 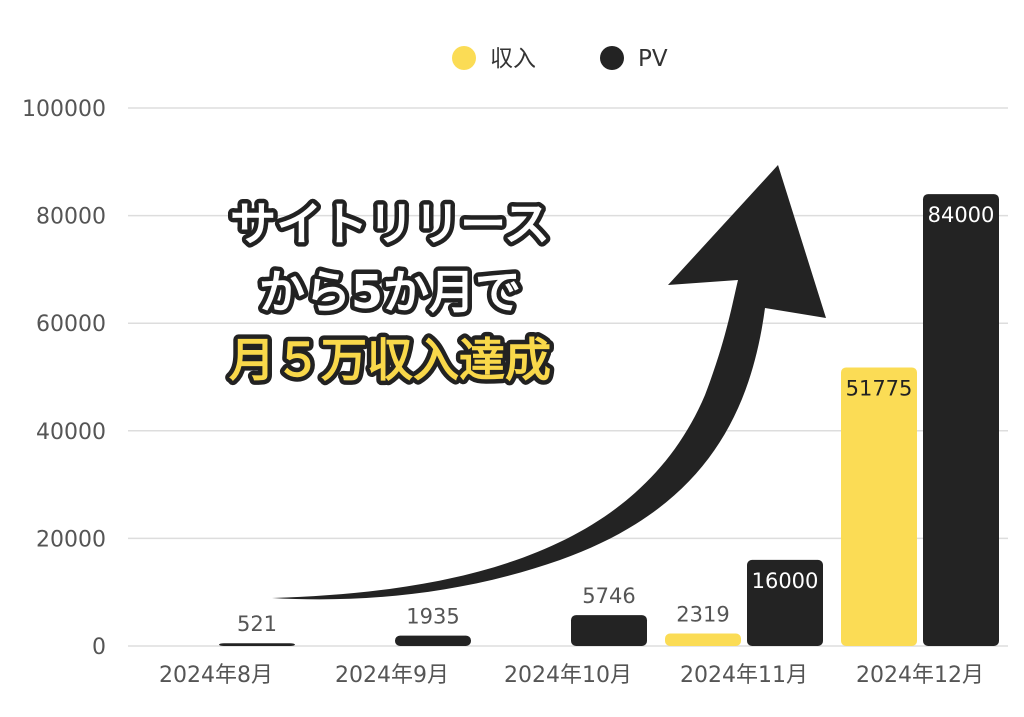 I want to click on data-label: 16000, so click(x=785, y=581).